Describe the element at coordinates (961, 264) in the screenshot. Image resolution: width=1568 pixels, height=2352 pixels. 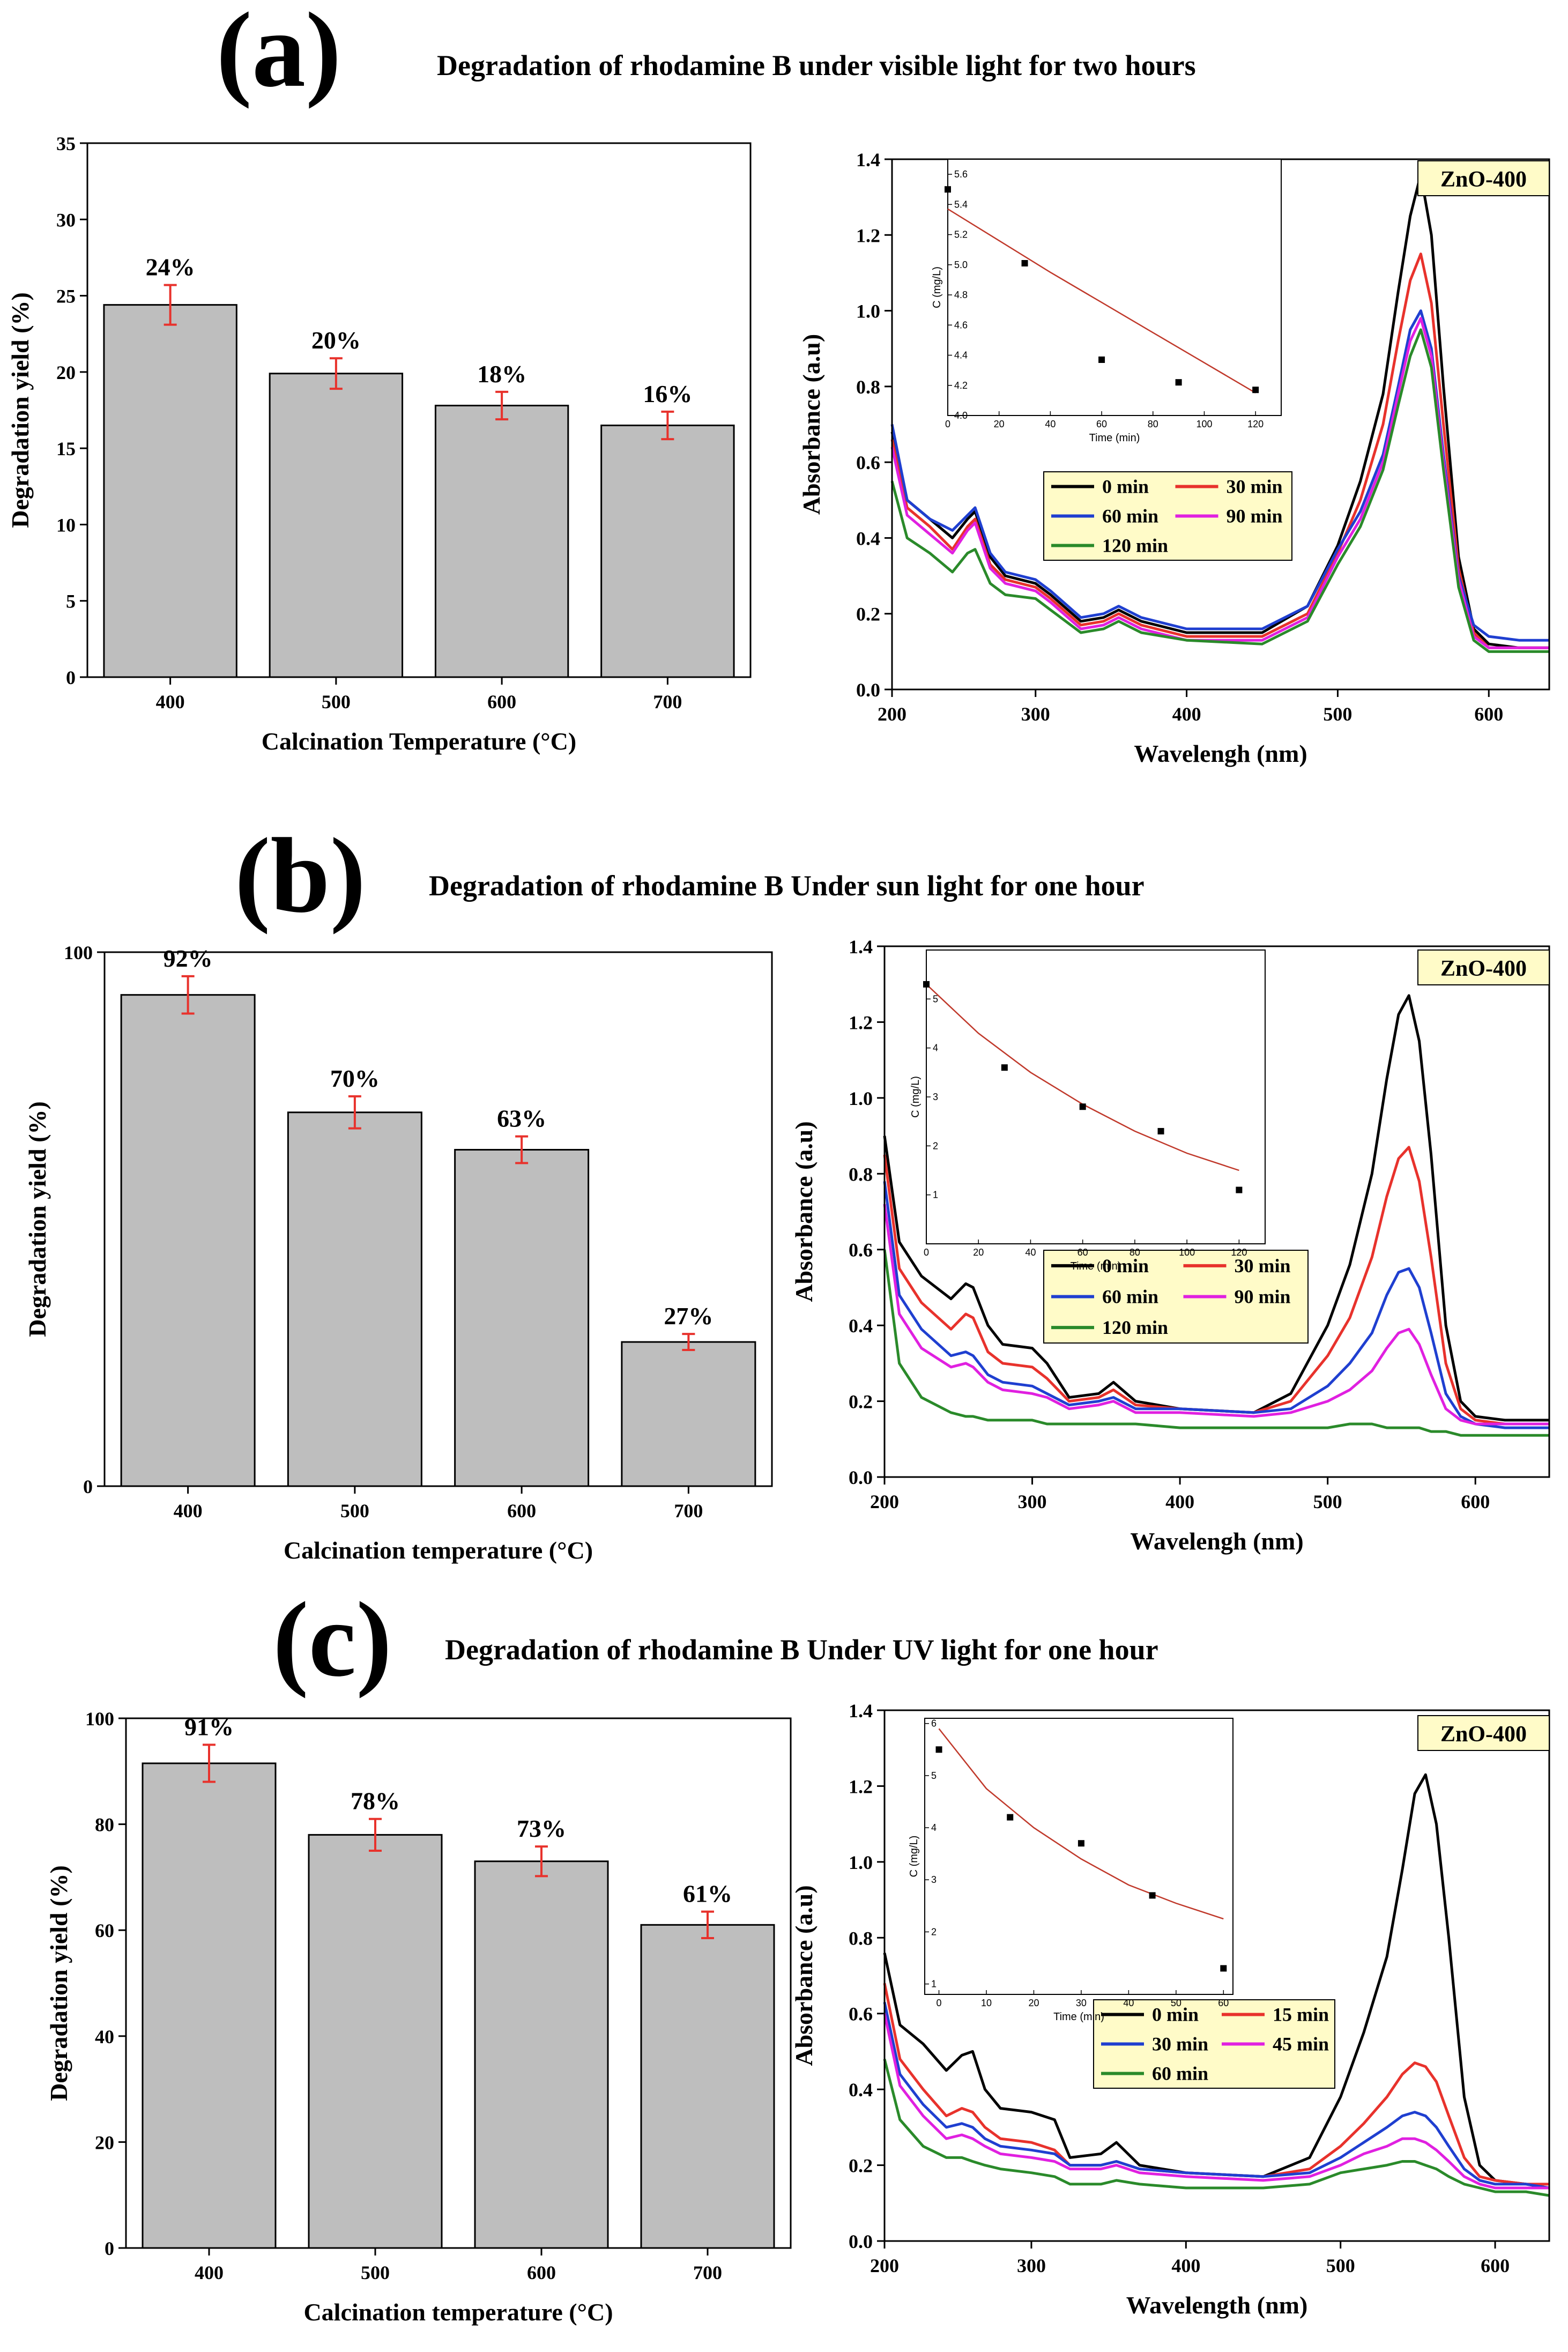
I see `inset-y-tick-label: 5.0` at that location.